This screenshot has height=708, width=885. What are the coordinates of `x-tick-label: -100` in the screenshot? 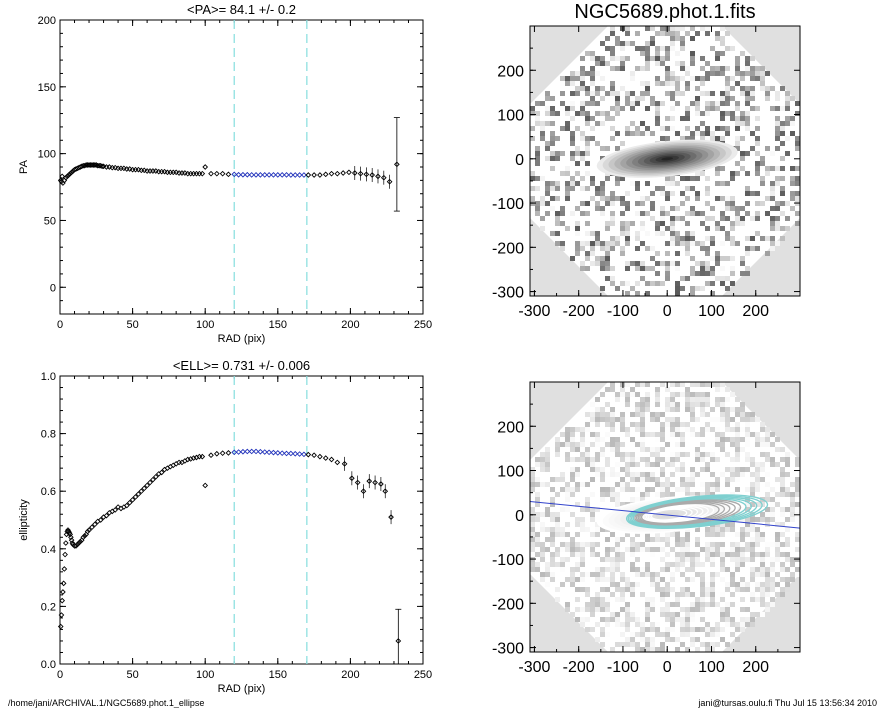 It's located at (623, 311).